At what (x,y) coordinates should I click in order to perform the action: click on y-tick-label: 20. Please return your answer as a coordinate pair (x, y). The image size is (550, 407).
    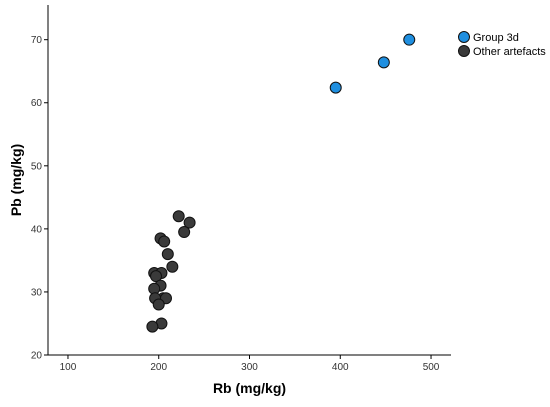
    Looking at the image, I should click on (37, 356).